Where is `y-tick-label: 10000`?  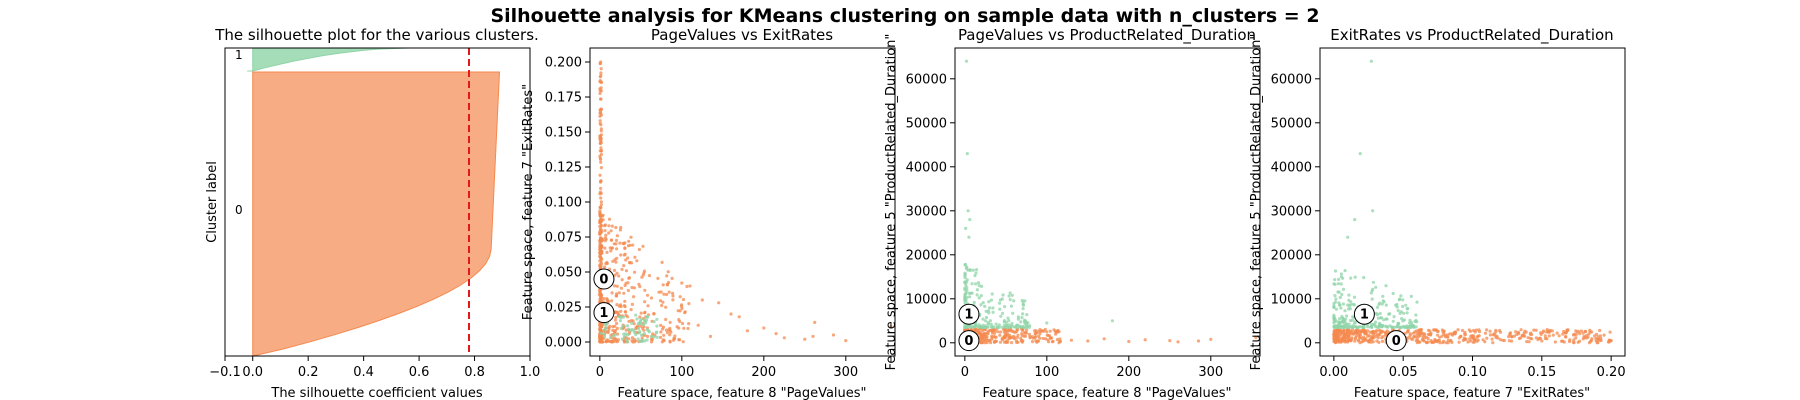
y-tick-label: 10000 is located at coordinates (926, 299).